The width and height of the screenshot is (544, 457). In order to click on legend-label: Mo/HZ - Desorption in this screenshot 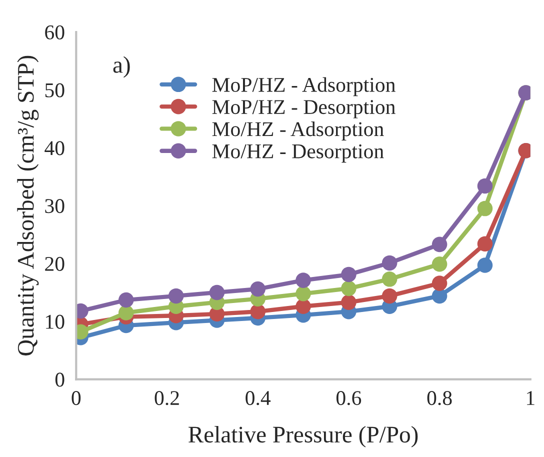, I will do `click(298, 153)`.